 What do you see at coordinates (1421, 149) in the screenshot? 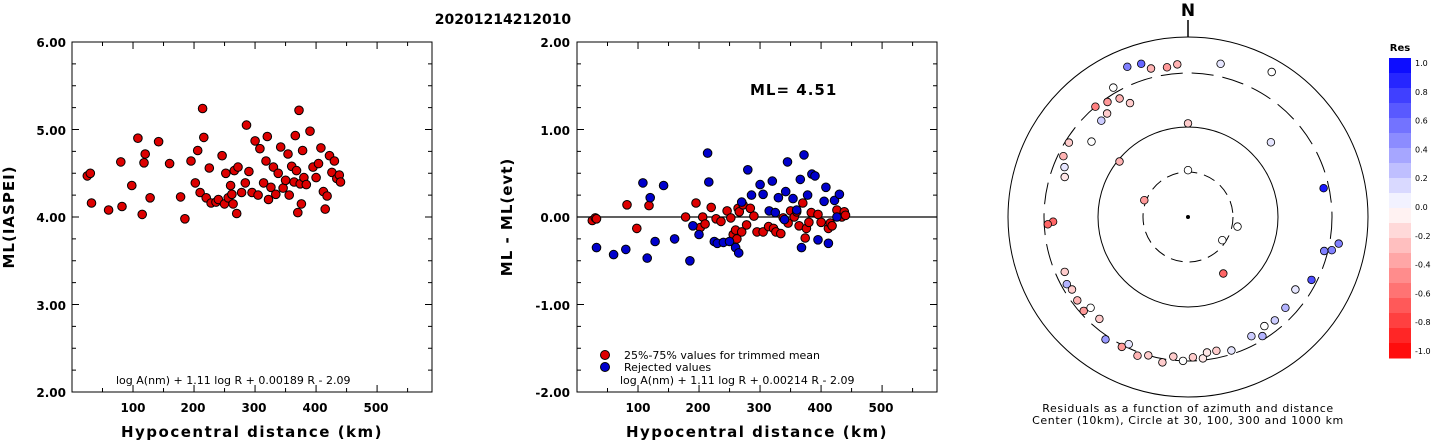
I see `colorbar-tick-label: 0.4` at bounding box center [1421, 149].